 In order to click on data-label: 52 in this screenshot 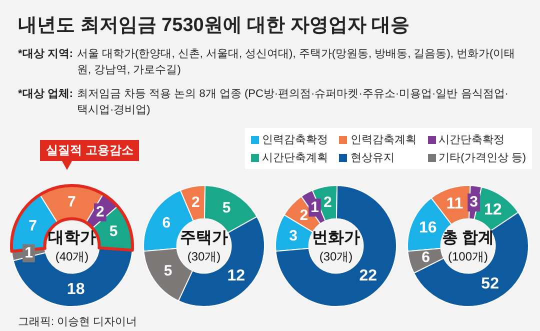, I will do `click(490, 283)`.